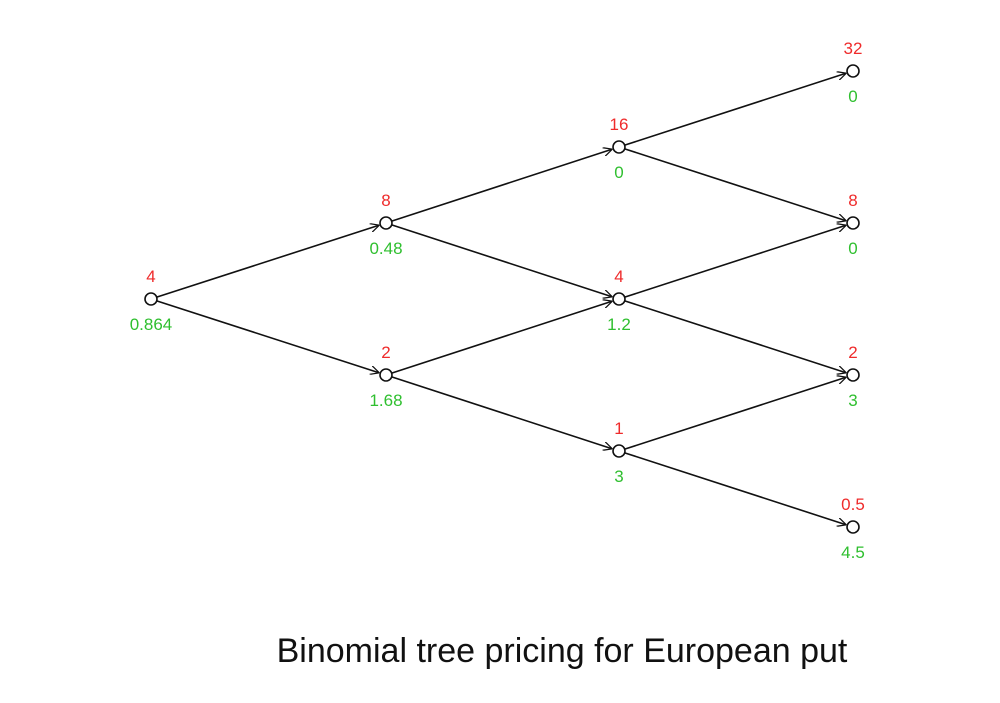 The image size is (1000, 703). Describe the element at coordinates (853, 552) in the screenshot. I see `node-value-label: 4.5` at that location.